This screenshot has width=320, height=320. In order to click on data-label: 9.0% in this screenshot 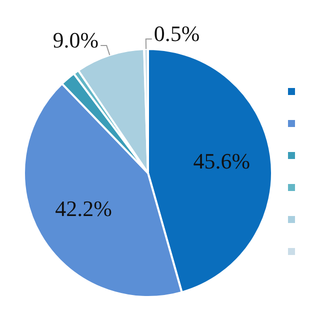, I will do `click(75, 39)`.